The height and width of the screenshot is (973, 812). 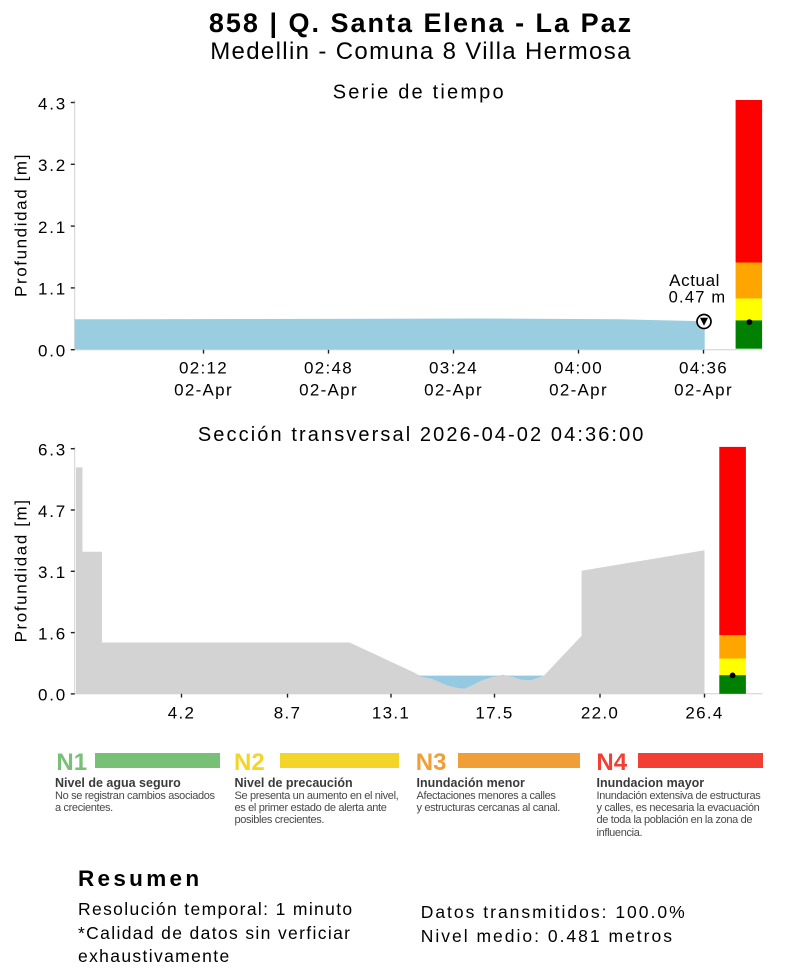 I want to click on svg-text: 26.4, so click(x=704, y=713).